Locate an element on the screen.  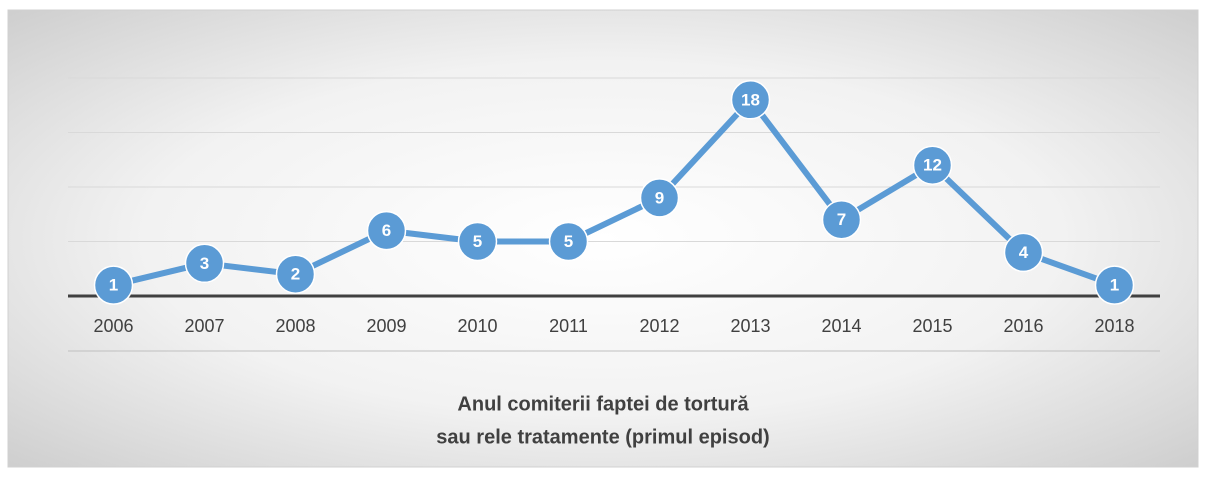
chart-title: Anul comiterii faptei de tortură is located at coordinates (603, 404).